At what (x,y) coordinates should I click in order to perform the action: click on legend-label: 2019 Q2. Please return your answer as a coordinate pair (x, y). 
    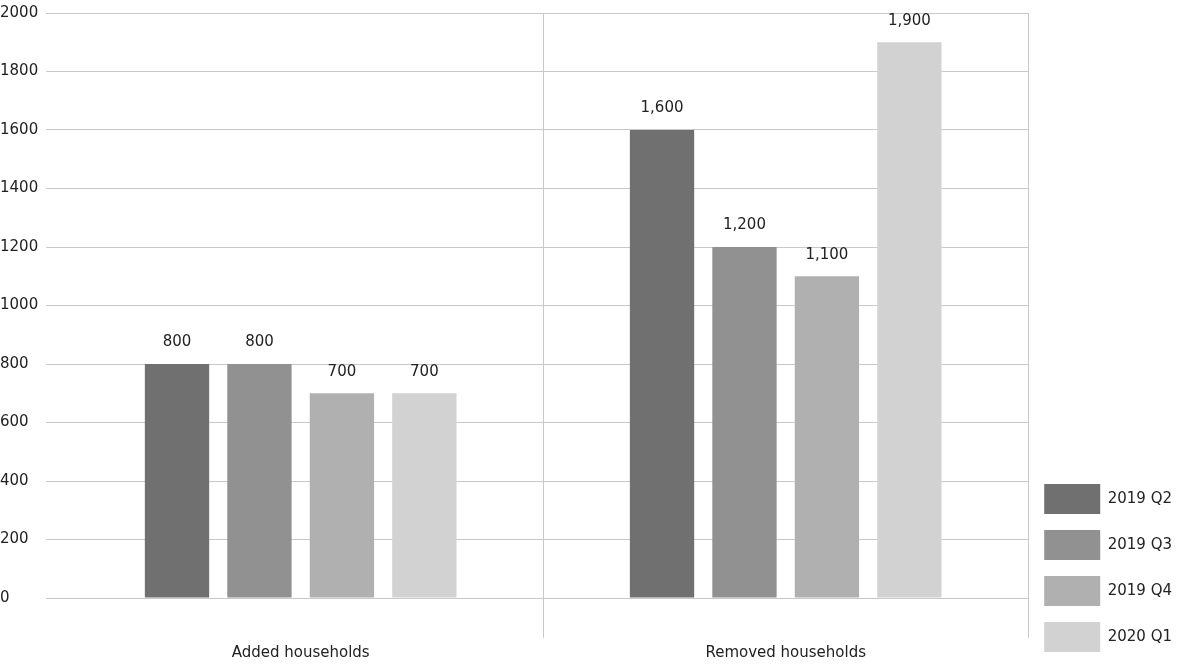
    Looking at the image, I should click on (1139, 497).